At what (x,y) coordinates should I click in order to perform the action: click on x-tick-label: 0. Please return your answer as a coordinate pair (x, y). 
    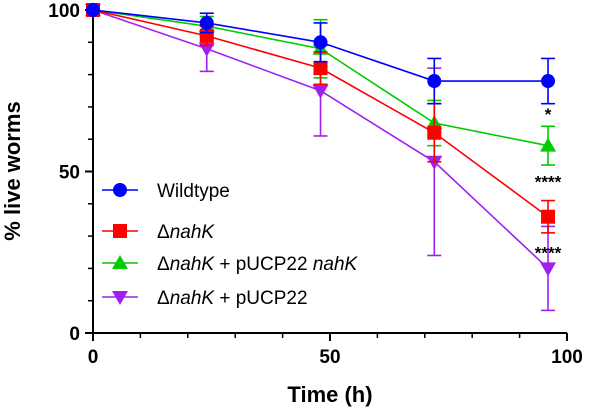
    Looking at the image, I should click on (93, 357).